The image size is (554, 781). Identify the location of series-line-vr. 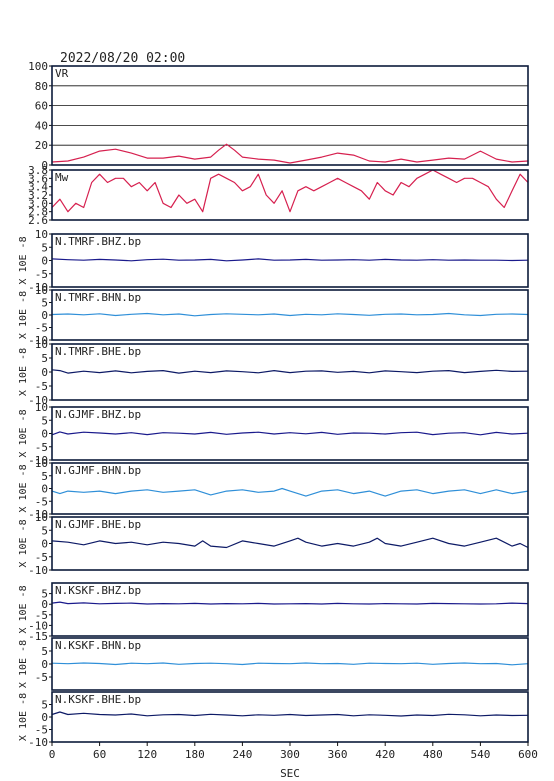
(290, 153).